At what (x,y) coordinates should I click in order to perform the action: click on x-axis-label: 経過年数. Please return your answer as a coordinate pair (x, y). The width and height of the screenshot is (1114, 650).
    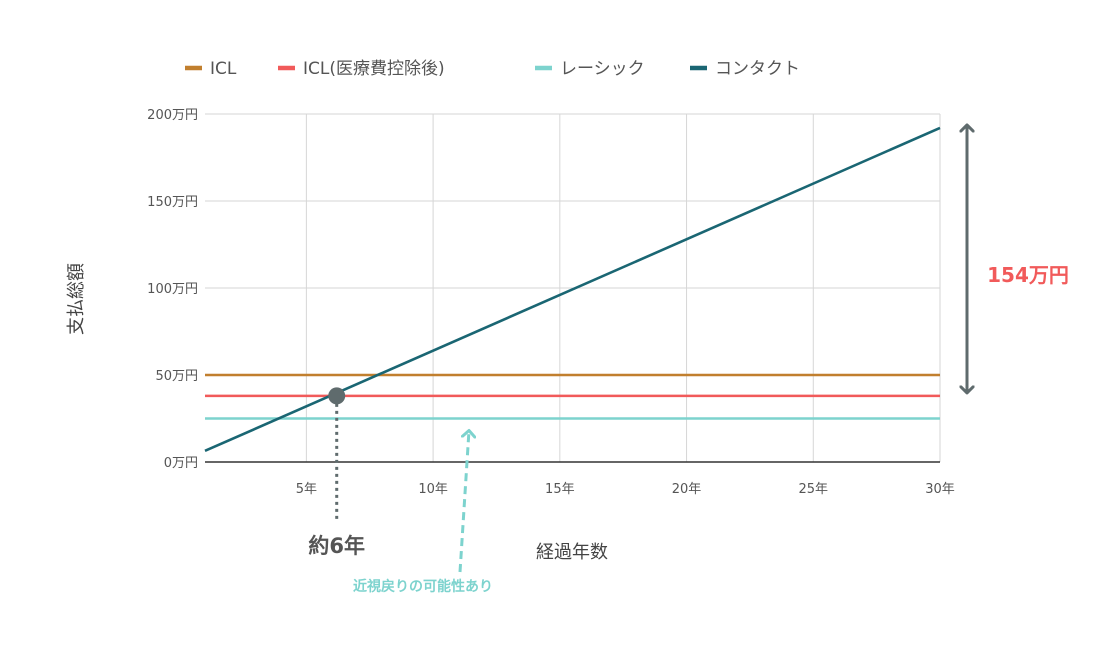
    Looking at the image, I should click on (572, 552).